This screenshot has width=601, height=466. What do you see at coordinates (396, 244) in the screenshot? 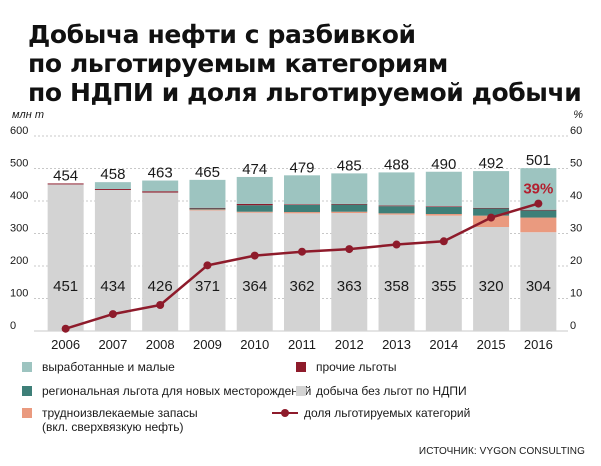
I see `share-point-2013` at bounding box center [396, 244].